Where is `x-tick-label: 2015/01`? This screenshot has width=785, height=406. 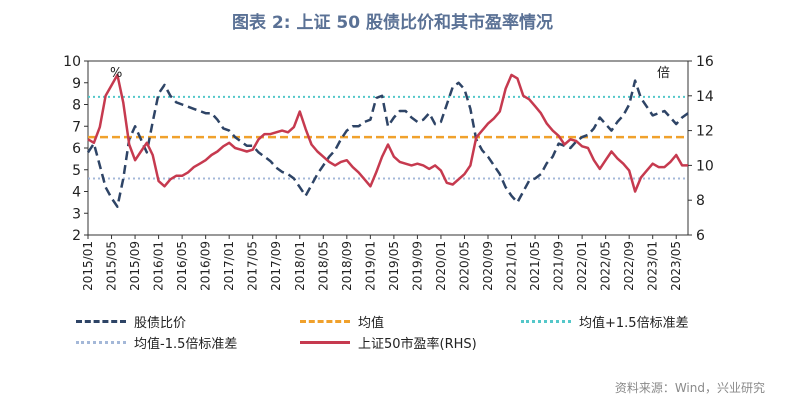
x-tick-label: 2015/01 is located at coordinates (88, 266).